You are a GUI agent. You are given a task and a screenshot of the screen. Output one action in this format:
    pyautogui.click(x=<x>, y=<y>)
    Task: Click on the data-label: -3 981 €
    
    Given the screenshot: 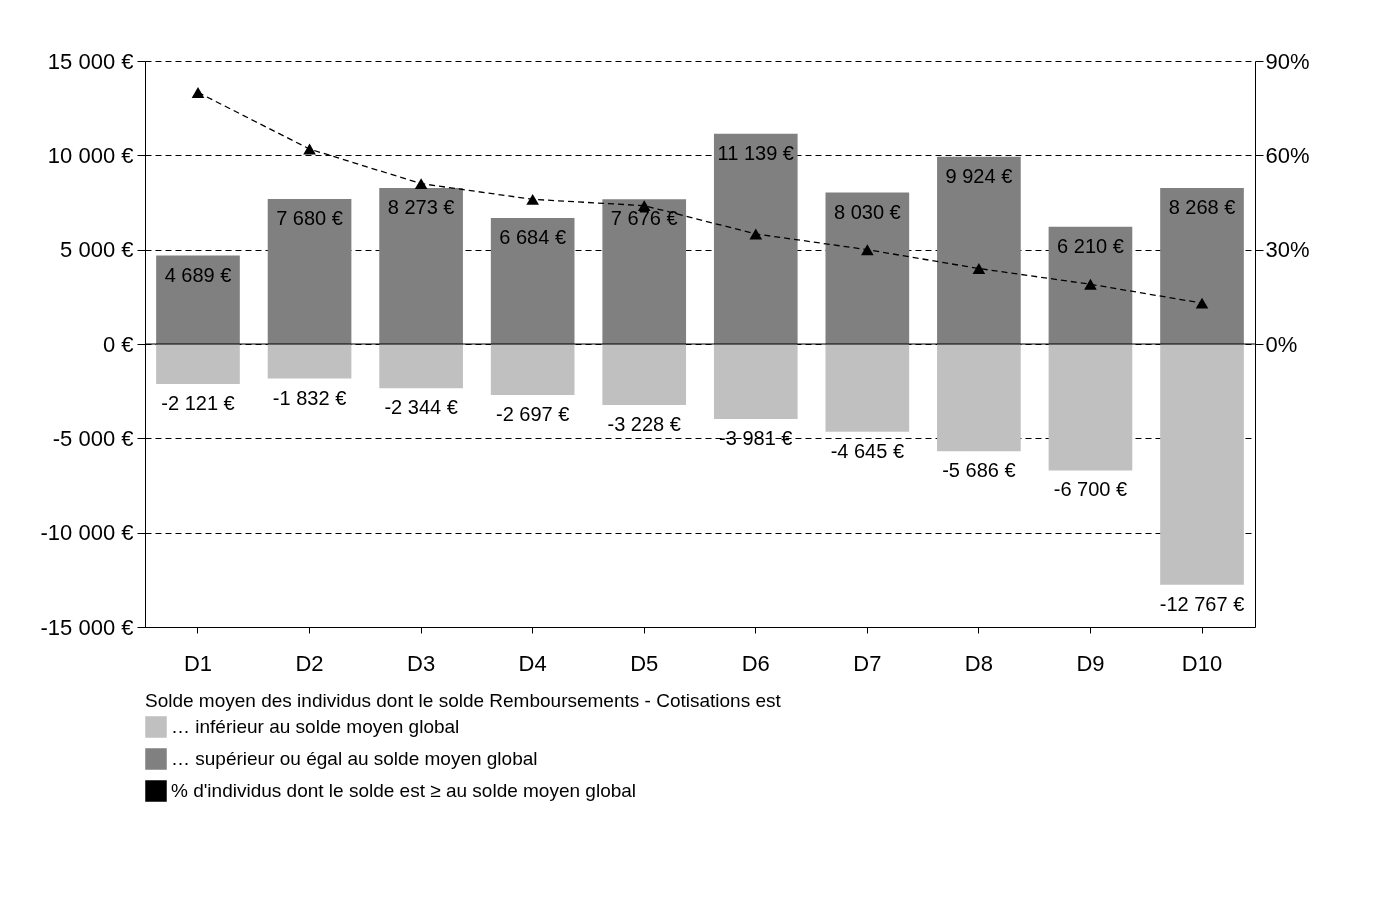 What is the action you would take?
    pyautogui.click(x=756, y=438)
    